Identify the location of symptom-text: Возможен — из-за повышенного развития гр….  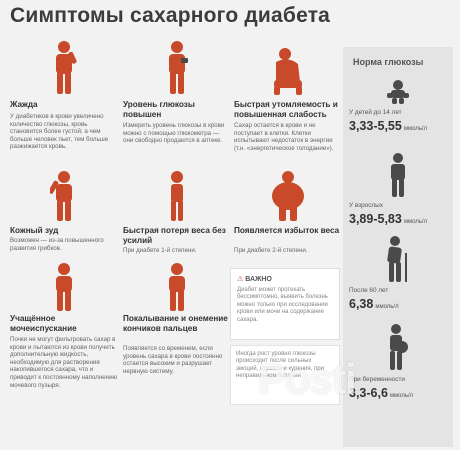
(57, 244).